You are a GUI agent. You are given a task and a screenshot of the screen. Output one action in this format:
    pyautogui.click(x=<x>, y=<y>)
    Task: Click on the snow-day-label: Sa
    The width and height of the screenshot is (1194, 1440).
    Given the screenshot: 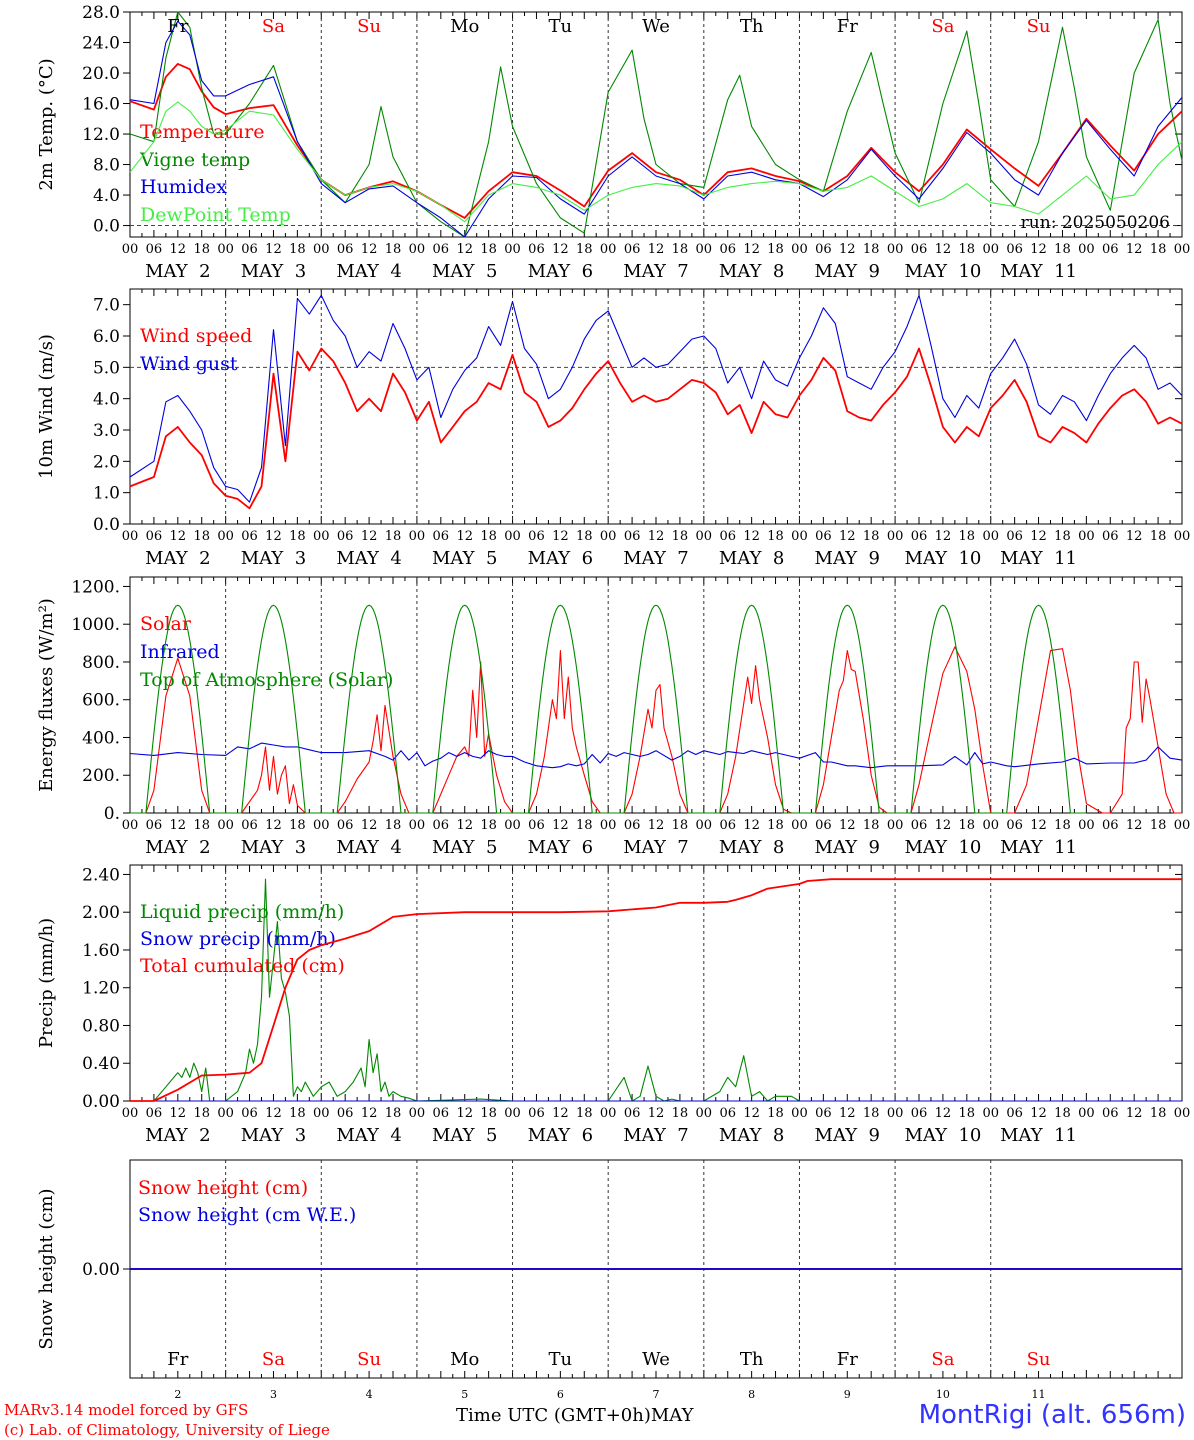 What is the action you would take?
    pyautogui.click(x=273, y=1359)
    